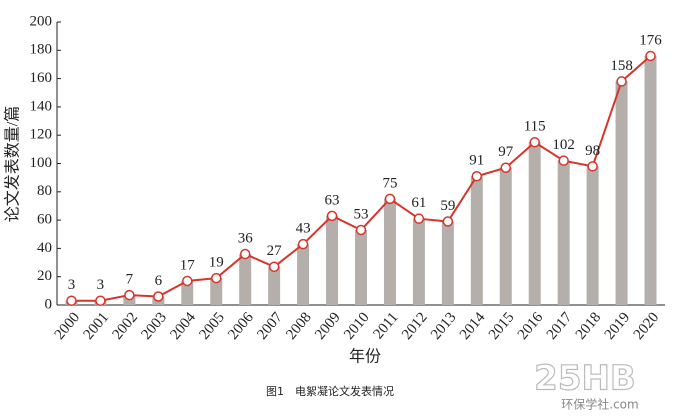 This screenshot has height=418, width=681. What do you see at coordinates (618, 325) in the screenshot?
I see `x-tick-label: 2019` at bounding box center [618, 325].